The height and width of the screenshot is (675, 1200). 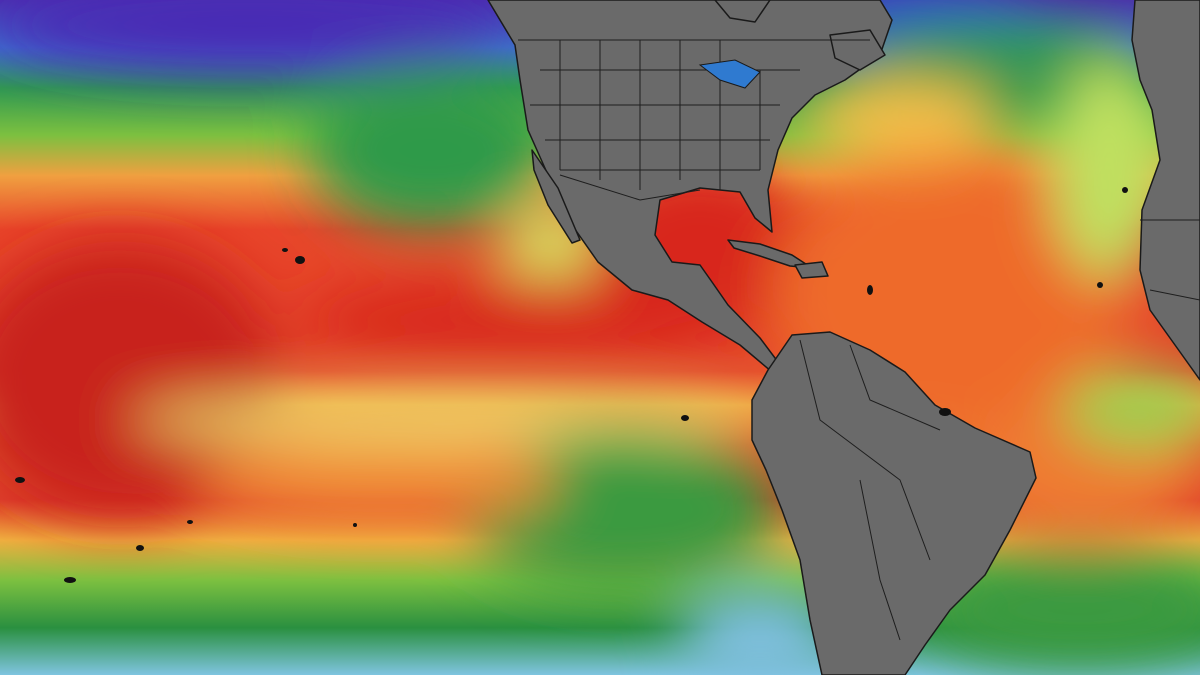 What do you see at coordinates (811, 270) in the screenshot?
I see `hispaniola` at bounding box center [811, 270].